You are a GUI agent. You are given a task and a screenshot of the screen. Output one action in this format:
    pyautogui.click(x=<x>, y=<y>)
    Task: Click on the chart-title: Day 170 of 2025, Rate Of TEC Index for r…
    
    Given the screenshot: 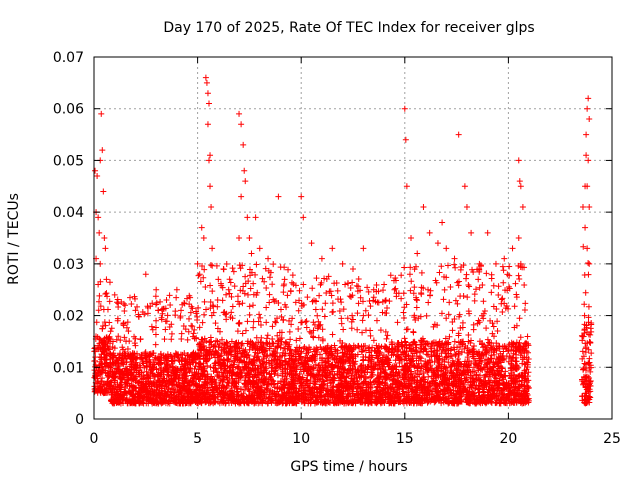 What is the action you would take?
    pyautogui.click(x=348, y=28)
    